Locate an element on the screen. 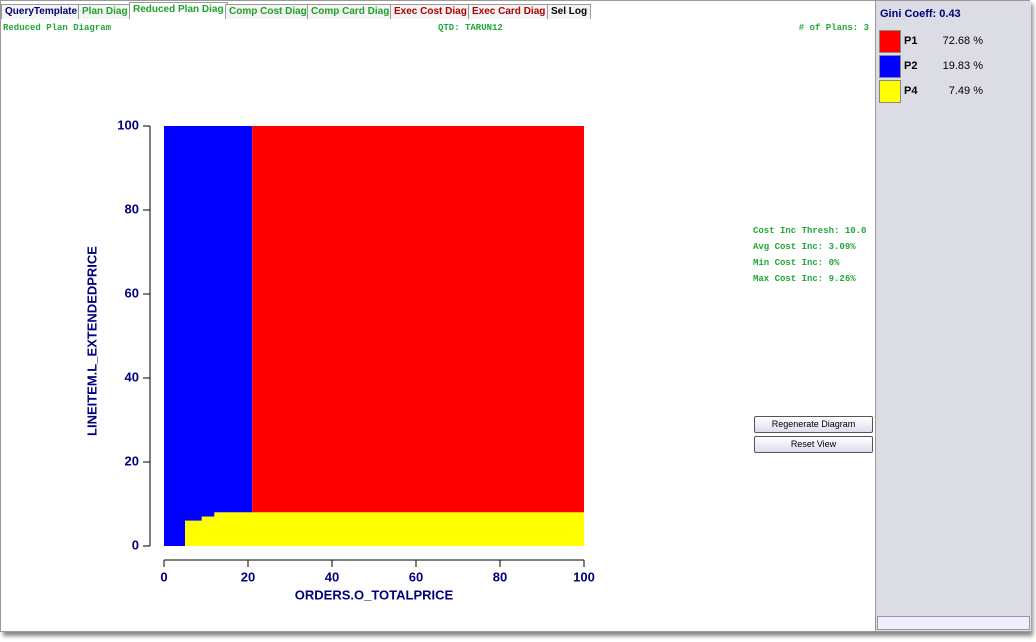 The image size is (1036, 642). legend-name: P4 is located at coordinates (911, 91).